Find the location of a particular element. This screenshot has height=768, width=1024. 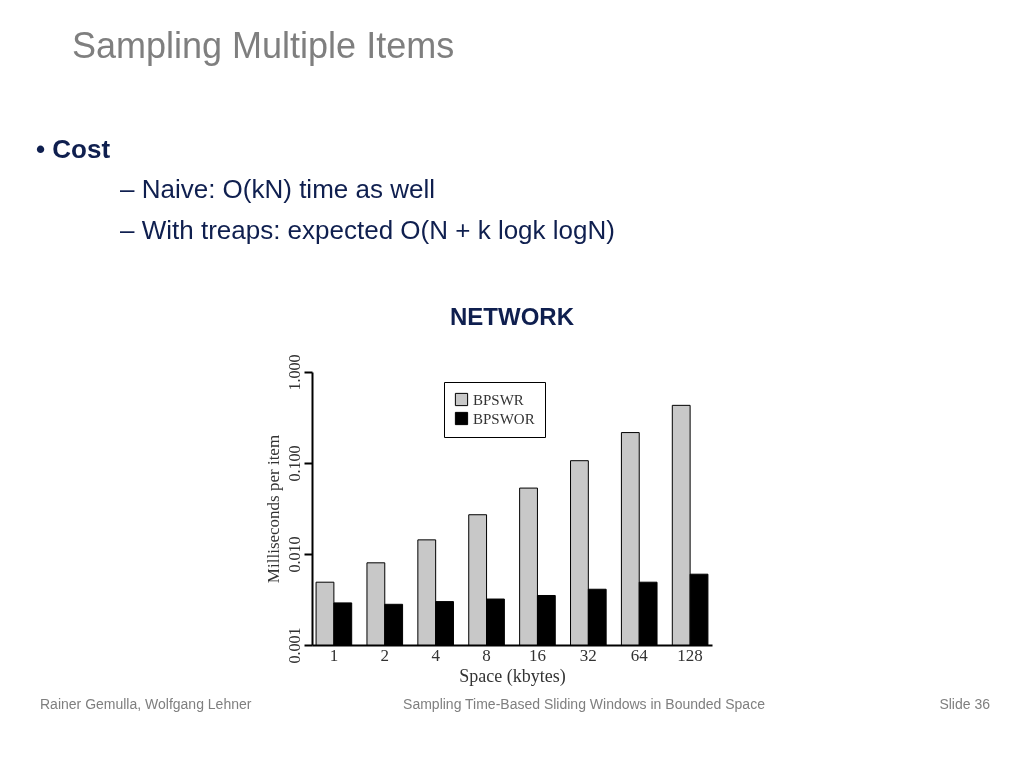

legend-label: BPSWOR is located at coordinates (504, 418).